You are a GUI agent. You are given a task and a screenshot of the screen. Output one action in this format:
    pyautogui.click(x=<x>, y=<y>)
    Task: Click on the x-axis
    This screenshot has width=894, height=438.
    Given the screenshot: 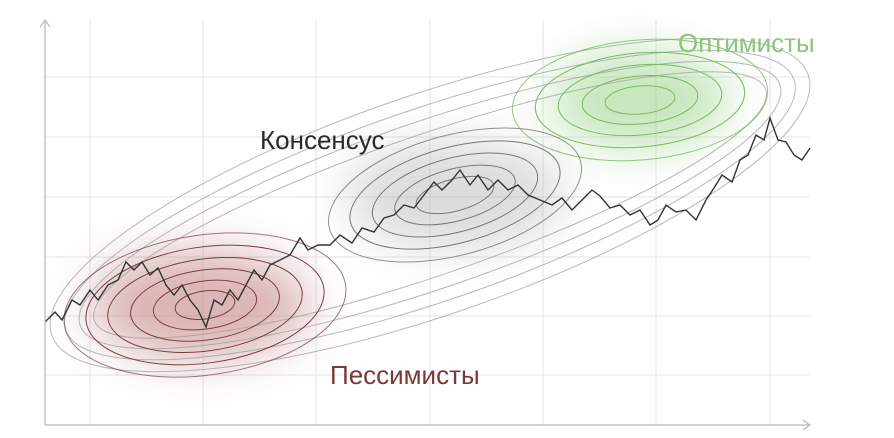 What is the action you would take?
    pyautogui.click(x=428, y=425)
    